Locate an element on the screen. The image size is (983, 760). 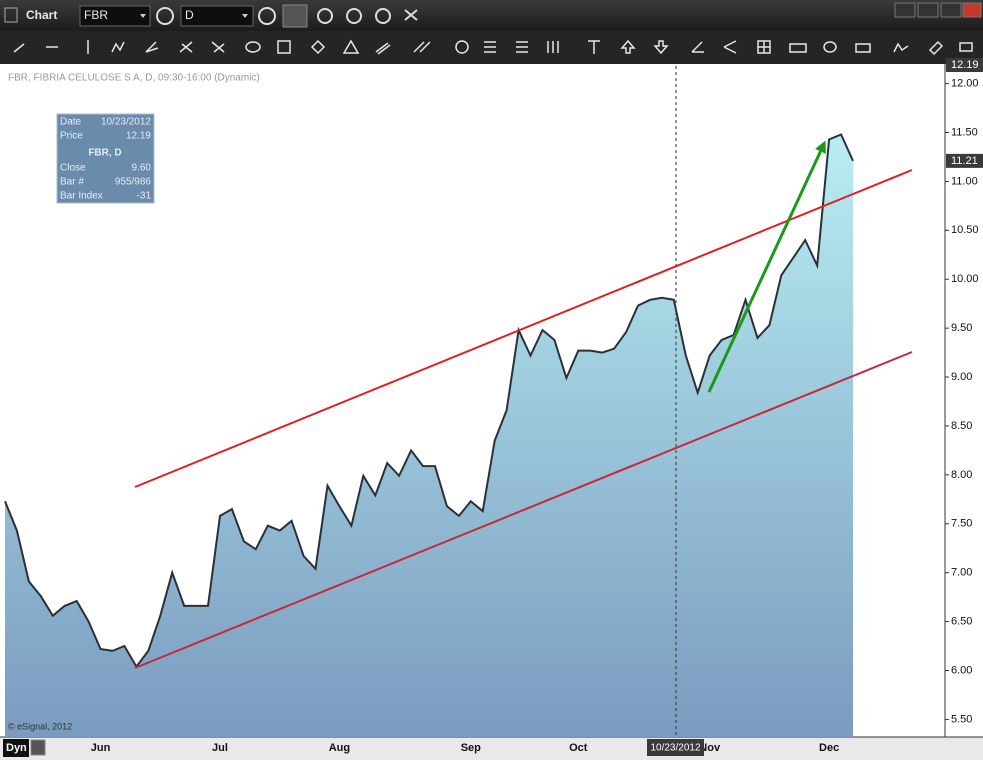
symbol-input is located at coordinates (115, 16).